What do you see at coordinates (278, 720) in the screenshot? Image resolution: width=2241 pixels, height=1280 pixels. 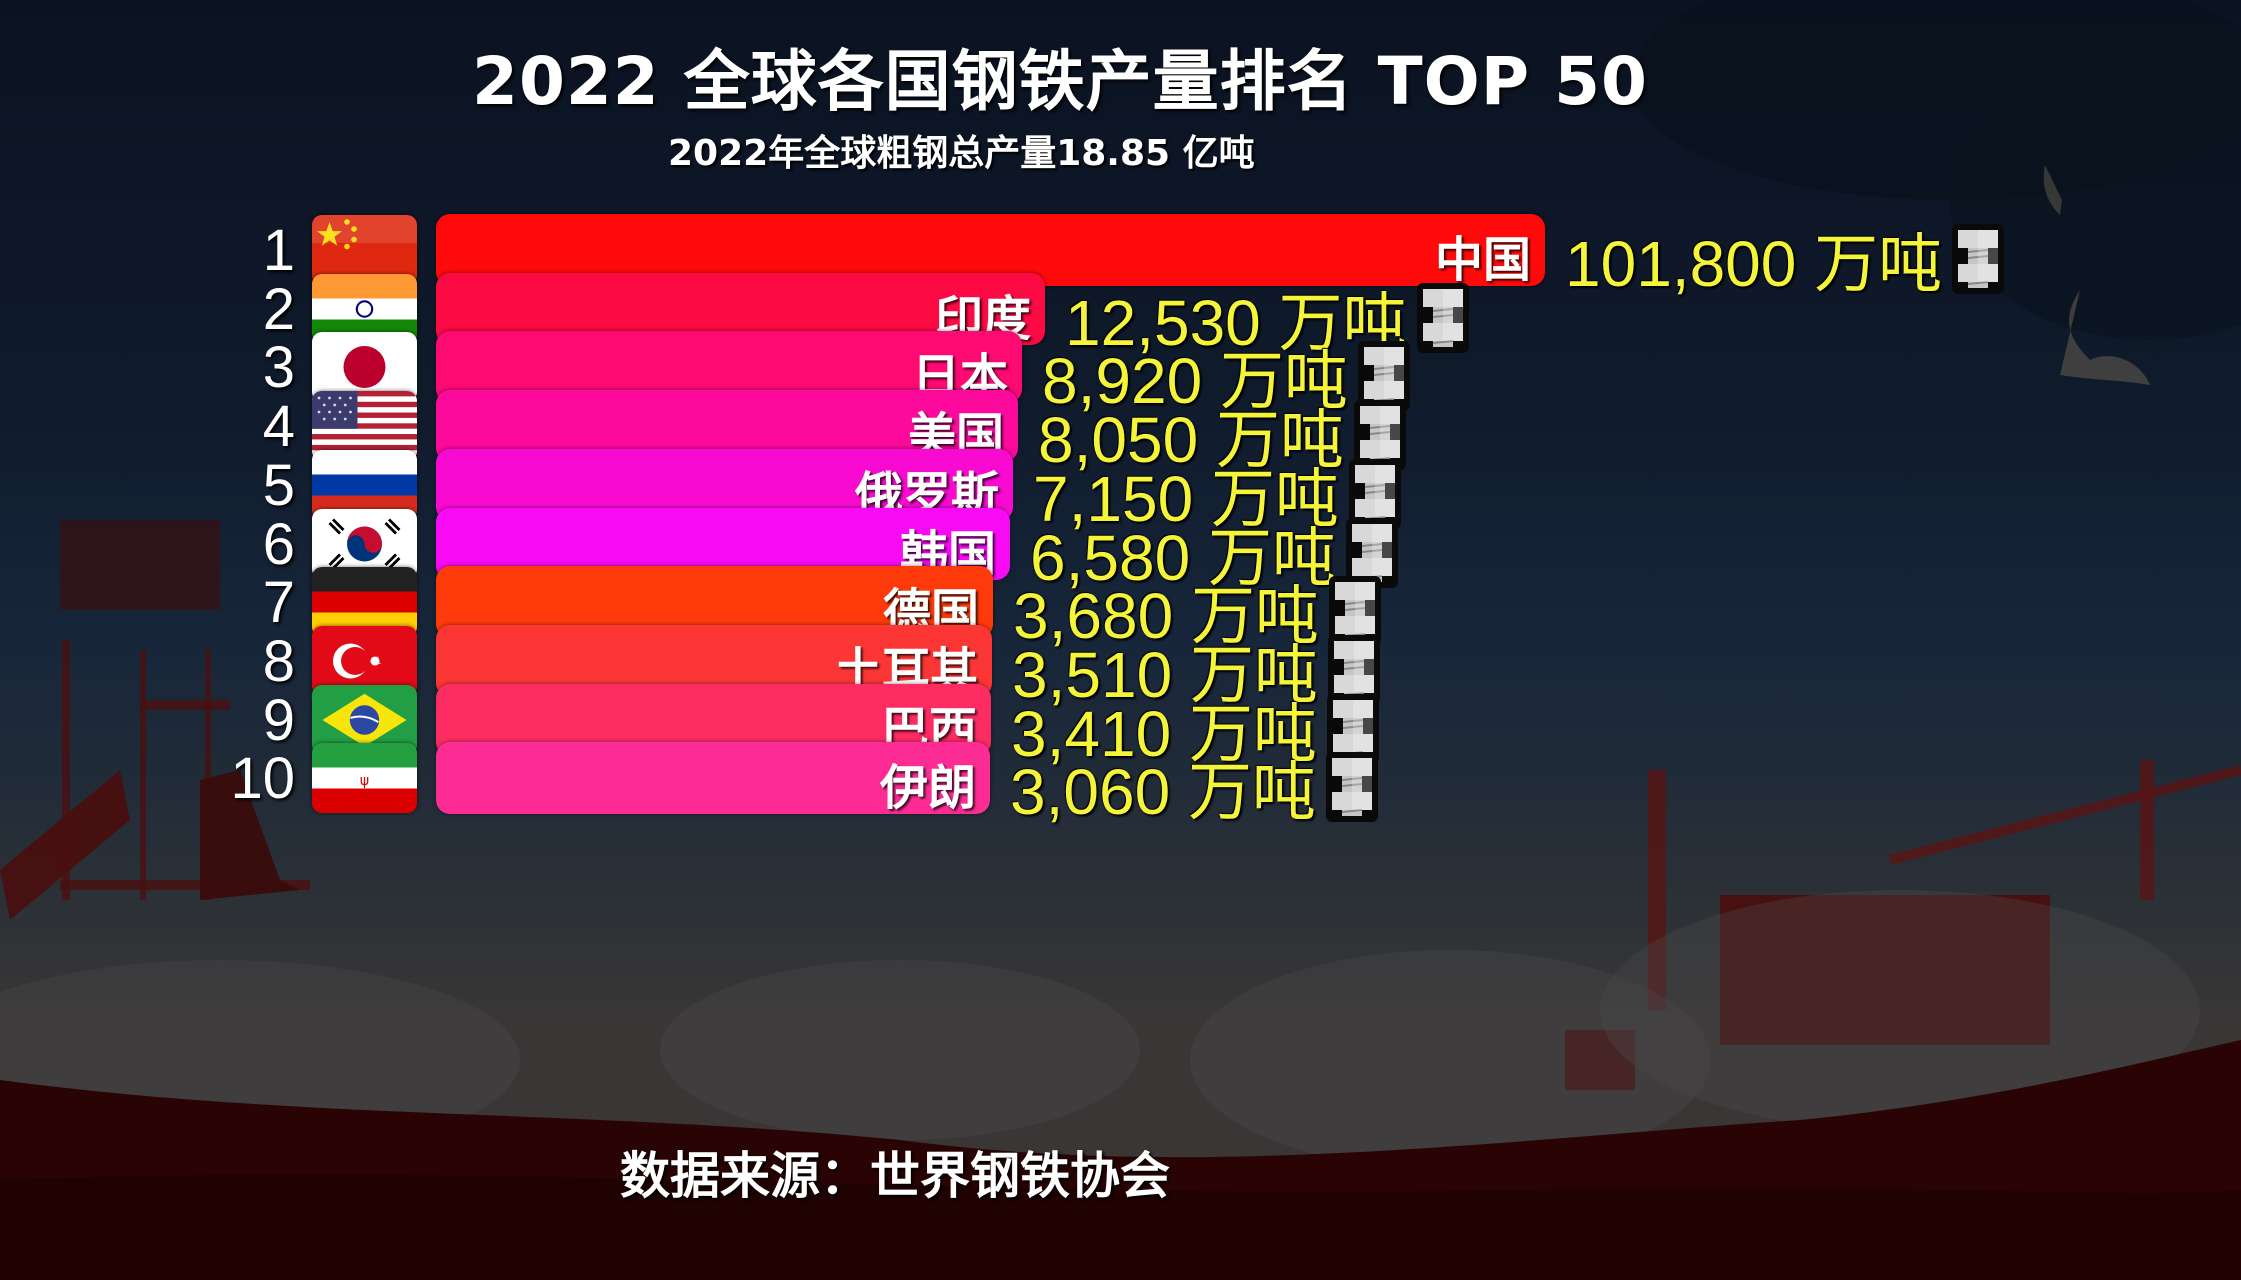 I see `rank-number: 9` at bounding box center [278, 720].